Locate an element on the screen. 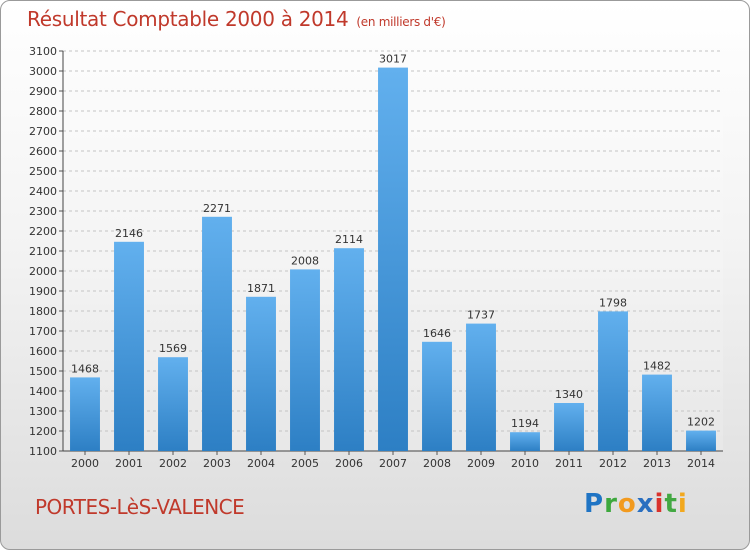 The image size is (750, 550). bar-2003 is located at coordinates (217, 333).